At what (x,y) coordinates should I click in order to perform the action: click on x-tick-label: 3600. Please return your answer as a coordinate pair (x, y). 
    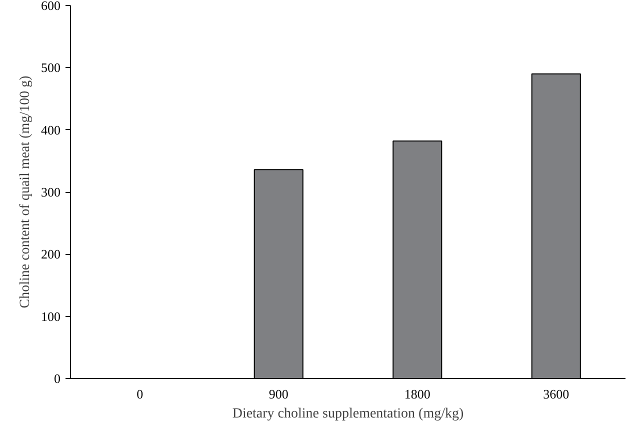
    Looking at the image, I should click on (556, 394).